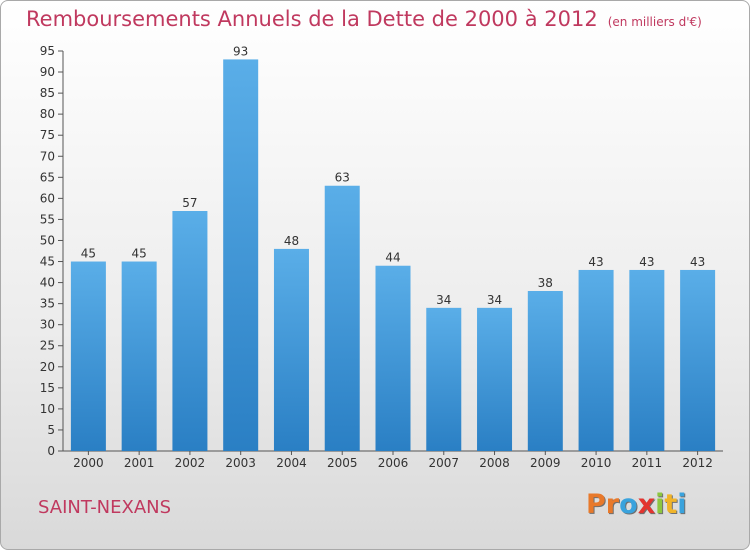 The height and width of the screenshot is (550, 750). What do you see at coordinates (47, 262) in the screenshot?
I see `y-tick-label: 45` at bounding box center [47, 262].